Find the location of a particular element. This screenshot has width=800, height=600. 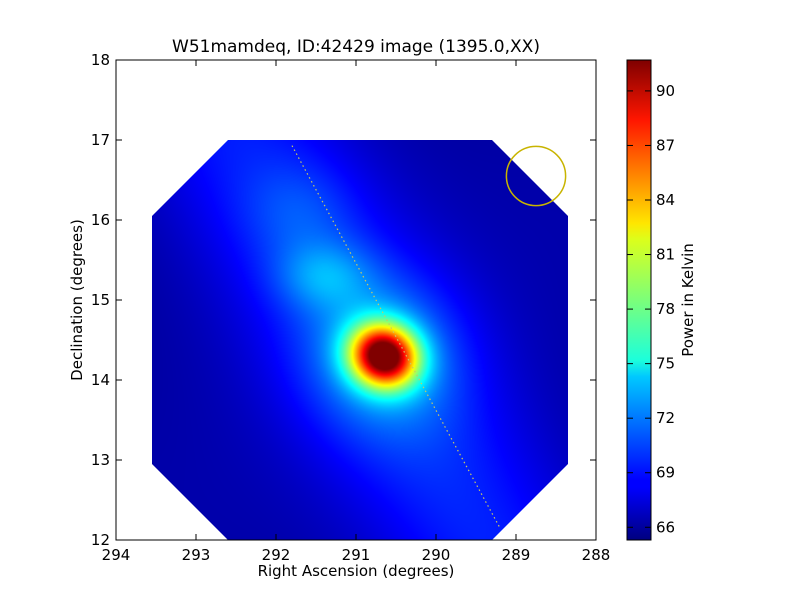

x-tick-label: 292 is located at coordinates (276, 555).